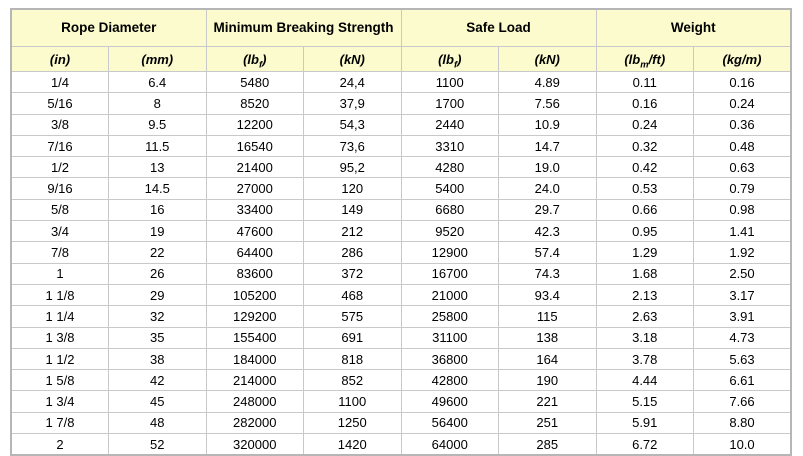  Describe the element at coordinates (254, 273) in the screenshot. I see `table-cell: 83600` at that location.